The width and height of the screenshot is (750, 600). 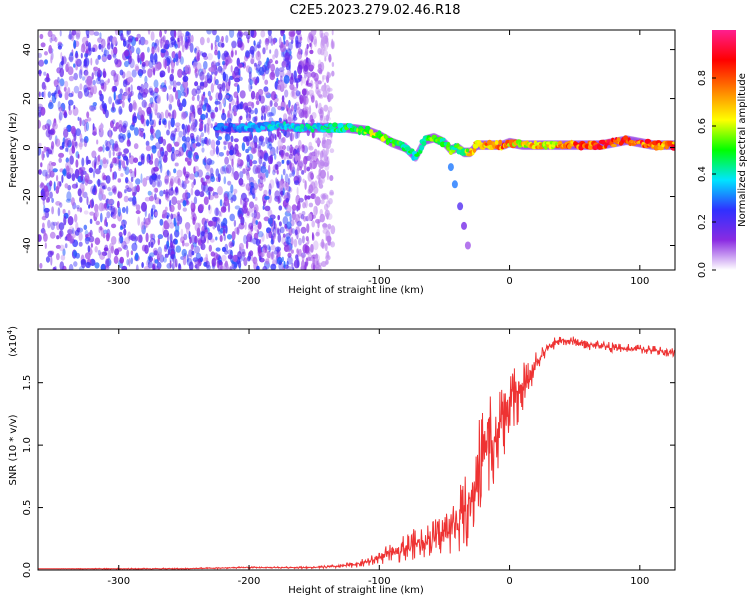 What do you see at coordinates (27, 98) in the screenshot?
I see `y-tick-label: 20` at bounding box center [27, 98].